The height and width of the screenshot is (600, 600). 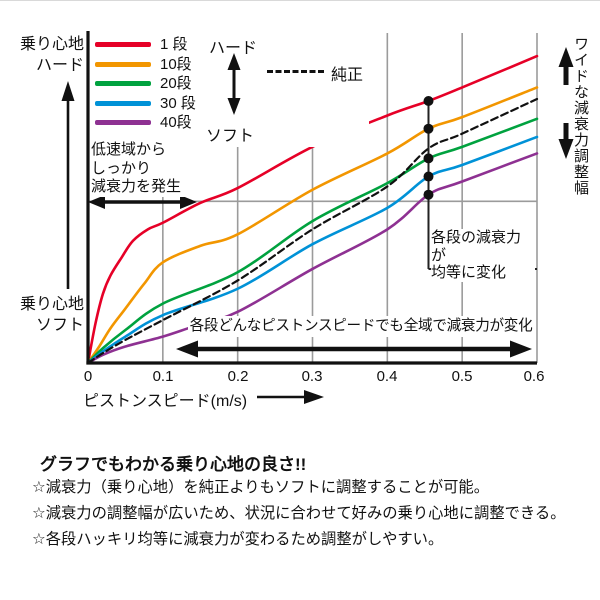 What do you see at coordinates (299, 513) in the screenshot?
I see `footer-bullet-2: ☆減衰力の調整幅が広いため、状況に合わせて好みの乗り心地に調整できる。` at bounding box center [299, 513].